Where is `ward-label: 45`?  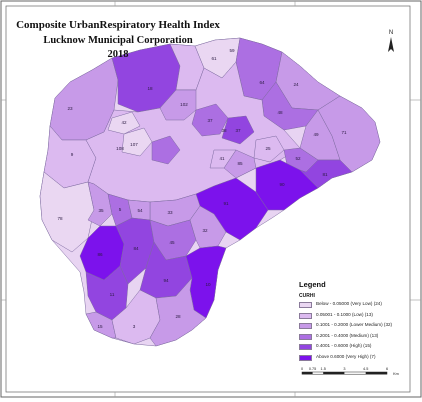
ward-label: 45 is located at coordinates (172, 242).